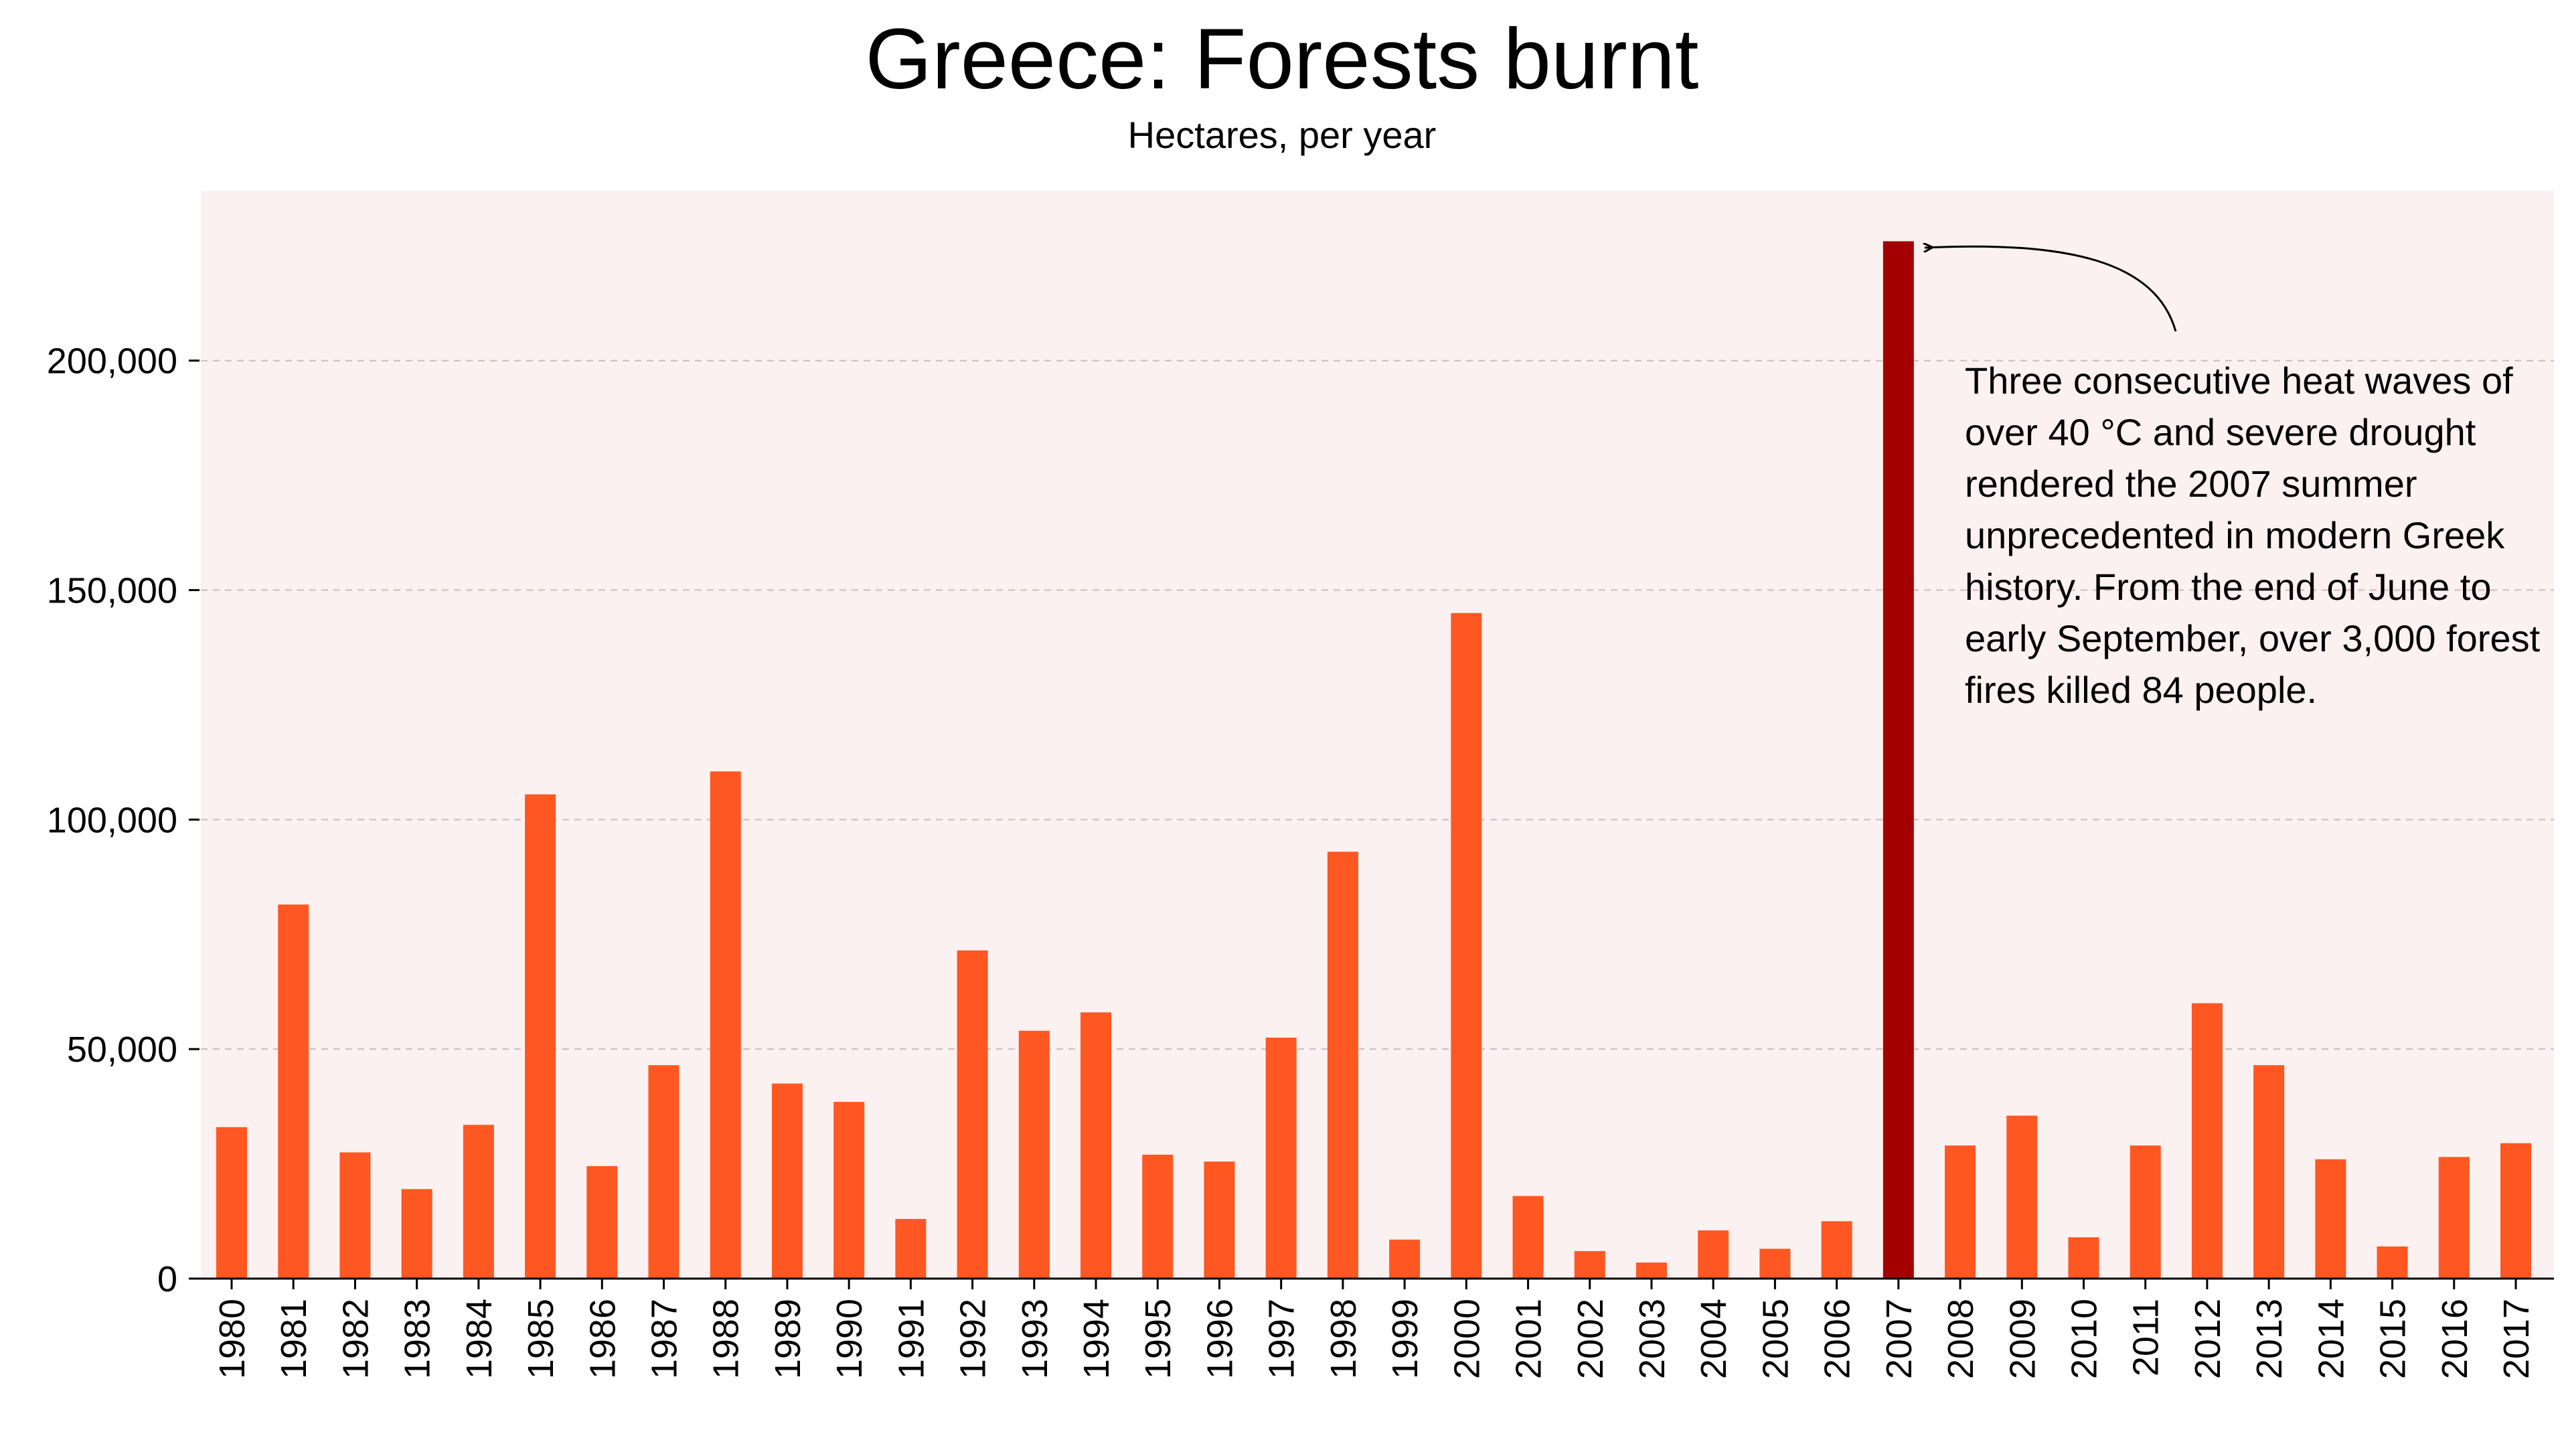 The width and height of the screenshot is (2564, 1456). I want to click on bar-1984, so click(478, 1202).